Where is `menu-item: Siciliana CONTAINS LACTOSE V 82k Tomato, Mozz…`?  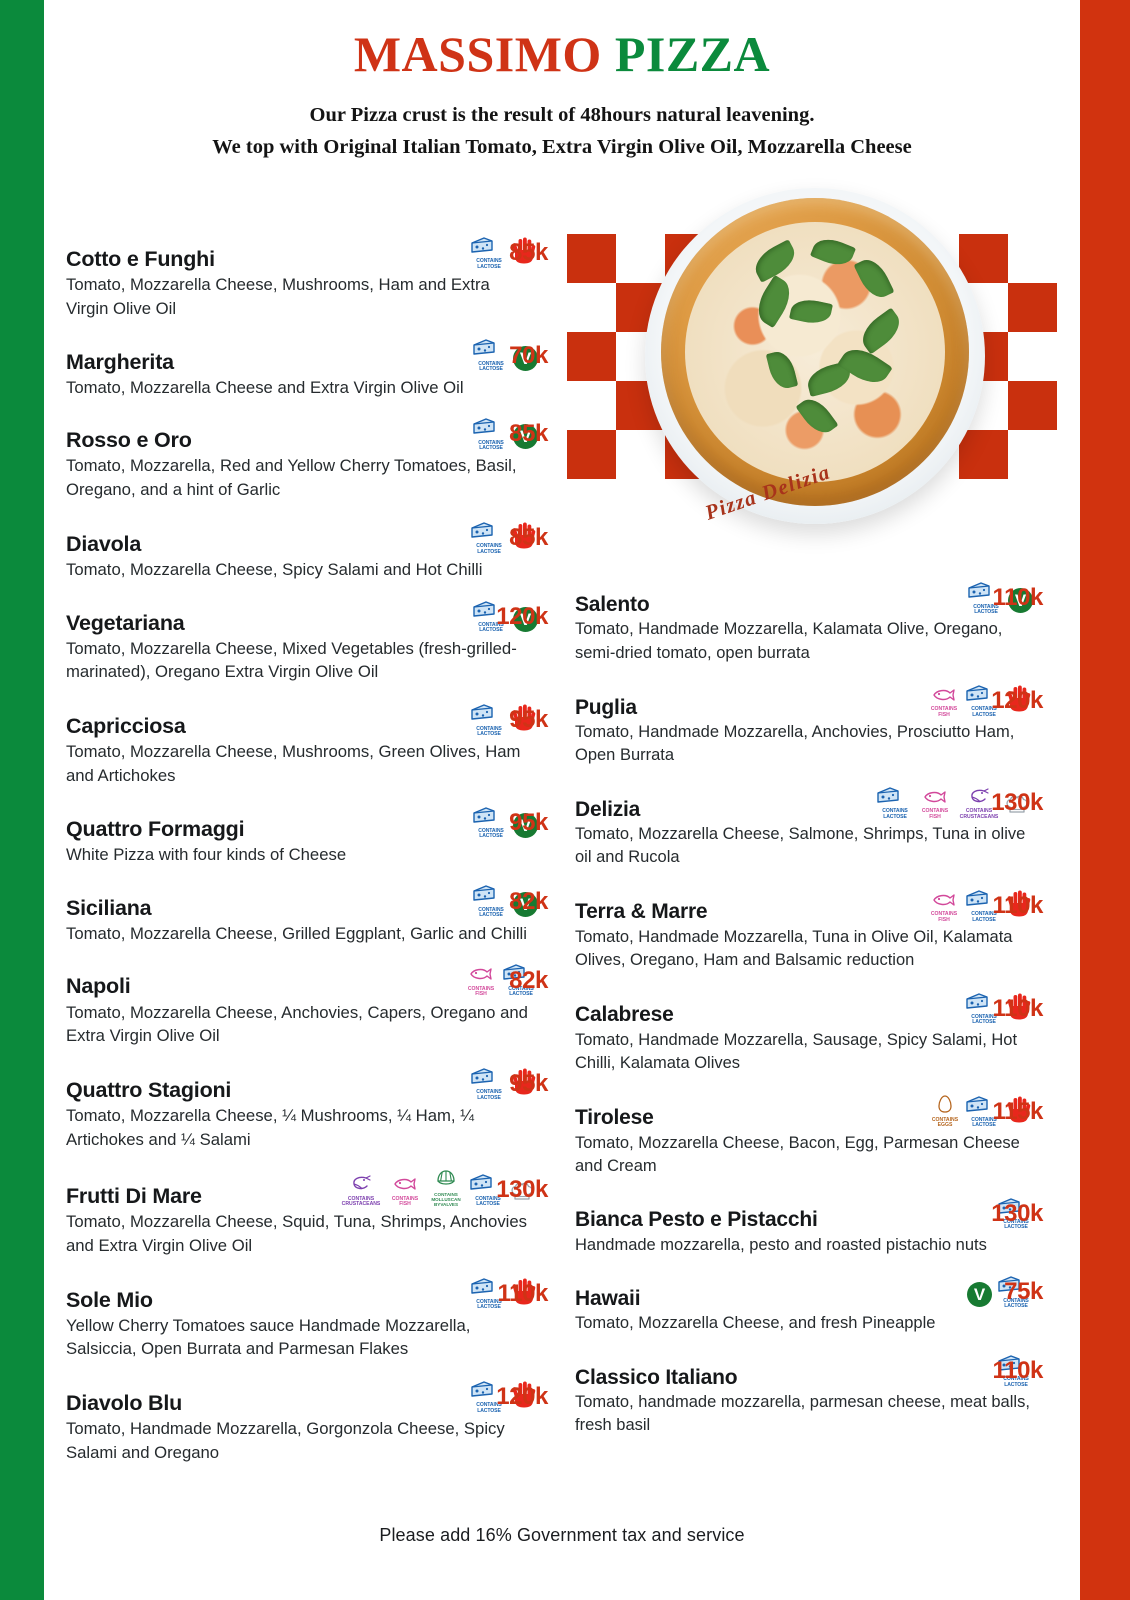
menu-item: Siciliana CONTAINS LACTOSE V 82k Tomato, Mozz… is located at coordinates (307, 915).